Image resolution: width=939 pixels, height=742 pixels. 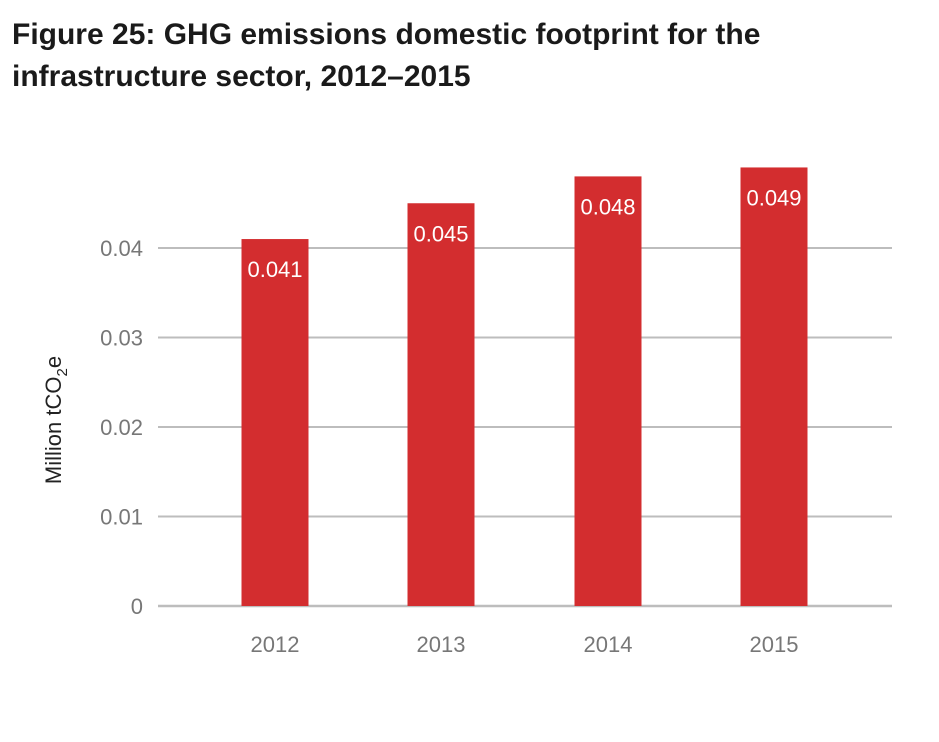 I want to click on chart-title-line-2: infrastructure sector, 2012–2015, so click(x=241, y=76).